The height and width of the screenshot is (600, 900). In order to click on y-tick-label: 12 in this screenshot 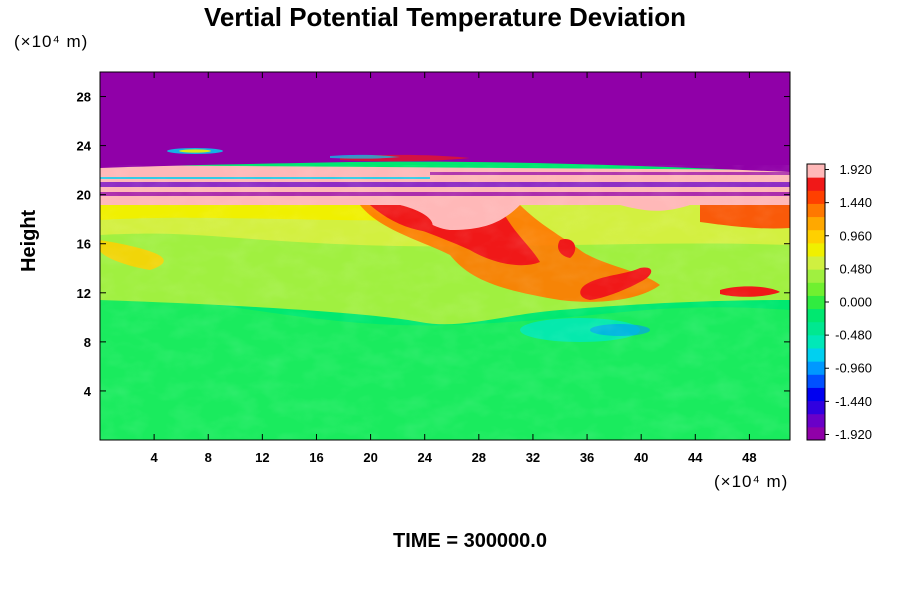, I will do `click(84, 293)`.